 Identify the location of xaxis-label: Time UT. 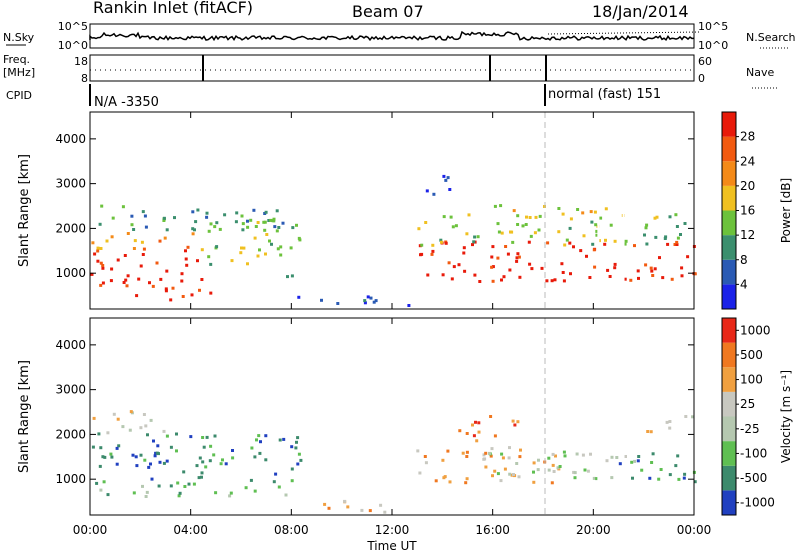
(391, 546).